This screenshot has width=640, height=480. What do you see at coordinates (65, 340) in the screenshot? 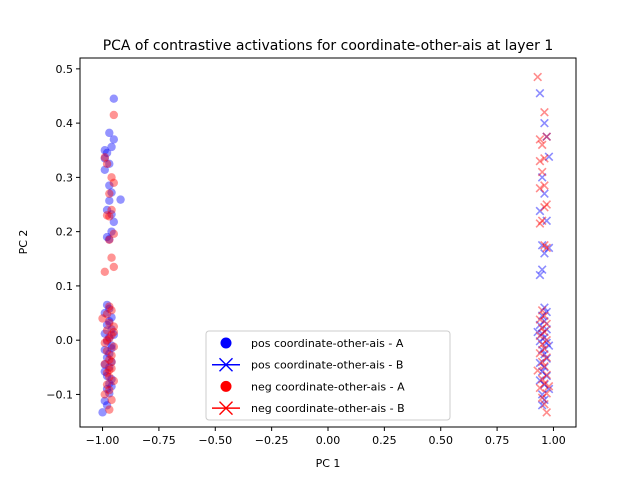
I see `y-tick-label: 0.0` at bounding box center [65, 340].